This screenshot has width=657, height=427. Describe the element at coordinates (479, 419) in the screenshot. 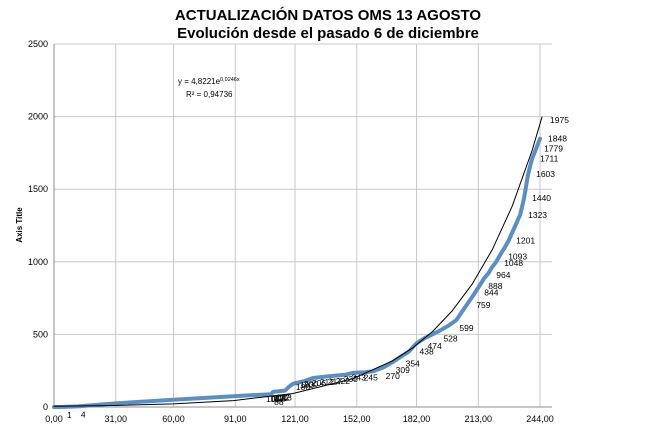

I see `x-tick-label: 213,00` at that location.